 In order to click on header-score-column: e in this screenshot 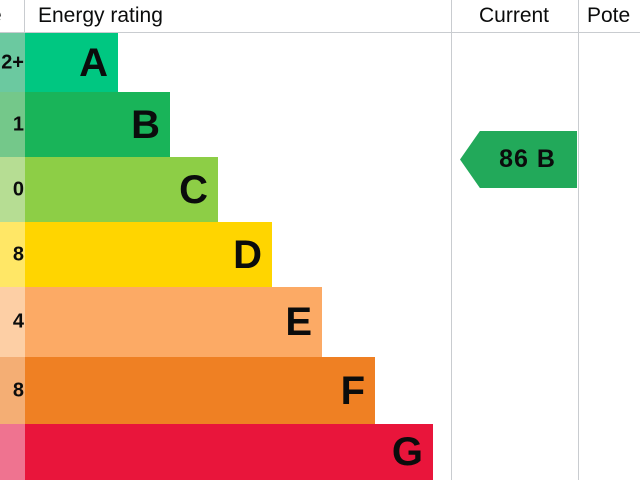, I will do `click(12, 16)`.